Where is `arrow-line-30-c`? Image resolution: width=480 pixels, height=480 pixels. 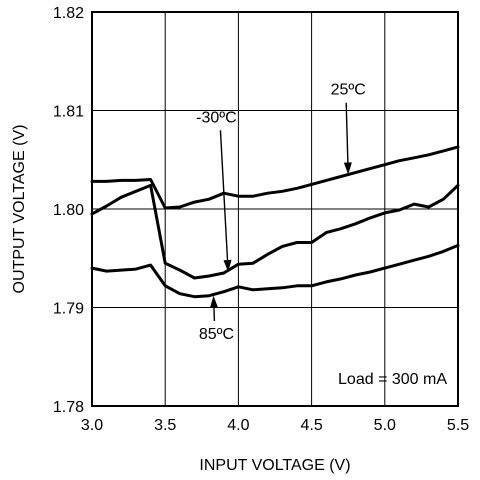 arrow-line-30-c is located at coordinates (224, 195).